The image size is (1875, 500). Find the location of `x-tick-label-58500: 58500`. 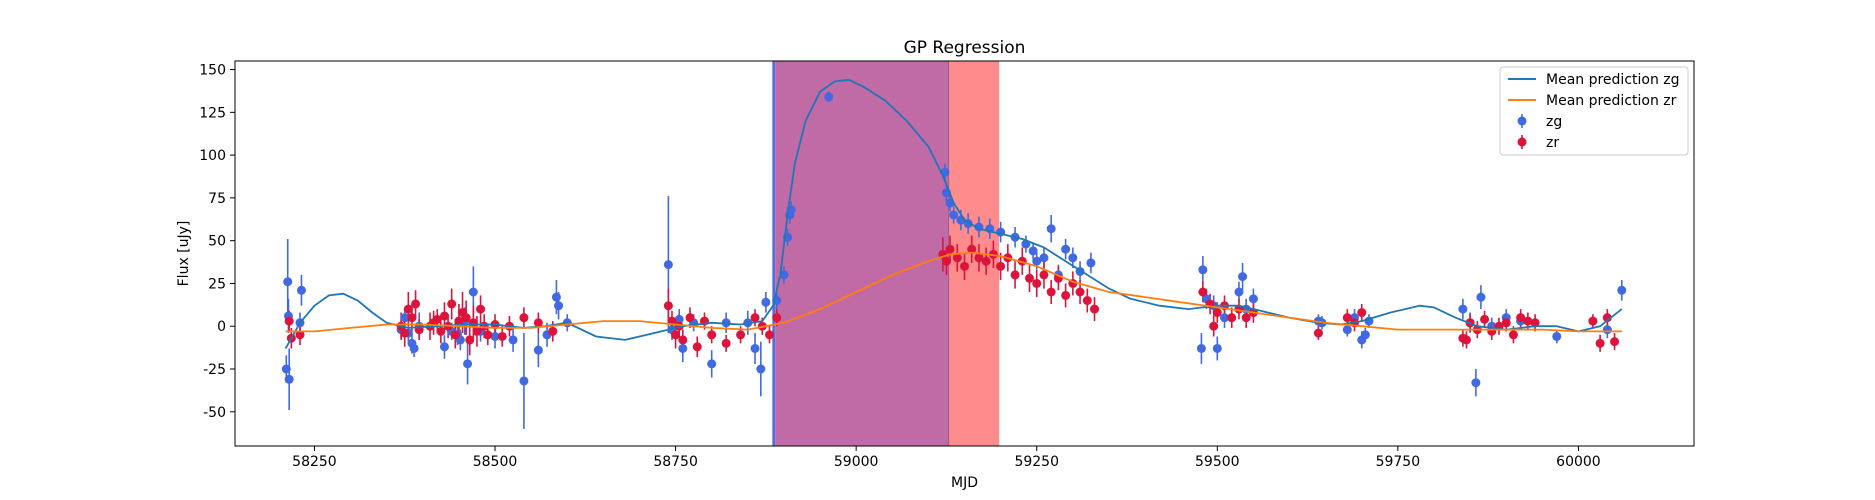

x-tick-label-58500: 58500 is located at coordinates (495, 462).